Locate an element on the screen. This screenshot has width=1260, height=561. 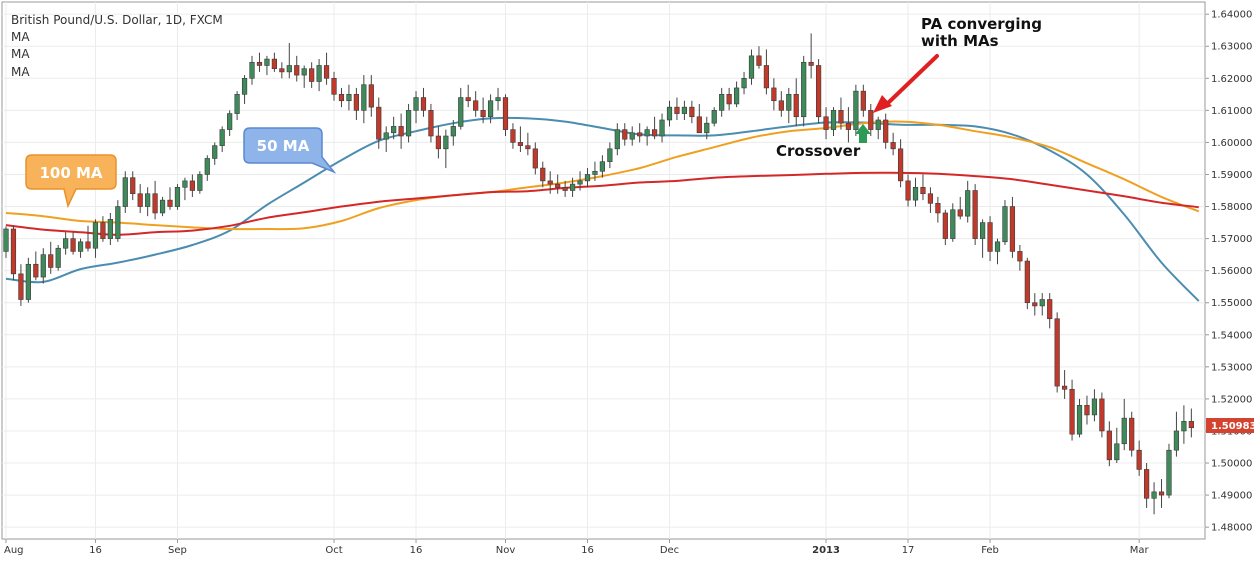
price-tick-label-15: 1.49000 is located at coordinates (1231, 496).